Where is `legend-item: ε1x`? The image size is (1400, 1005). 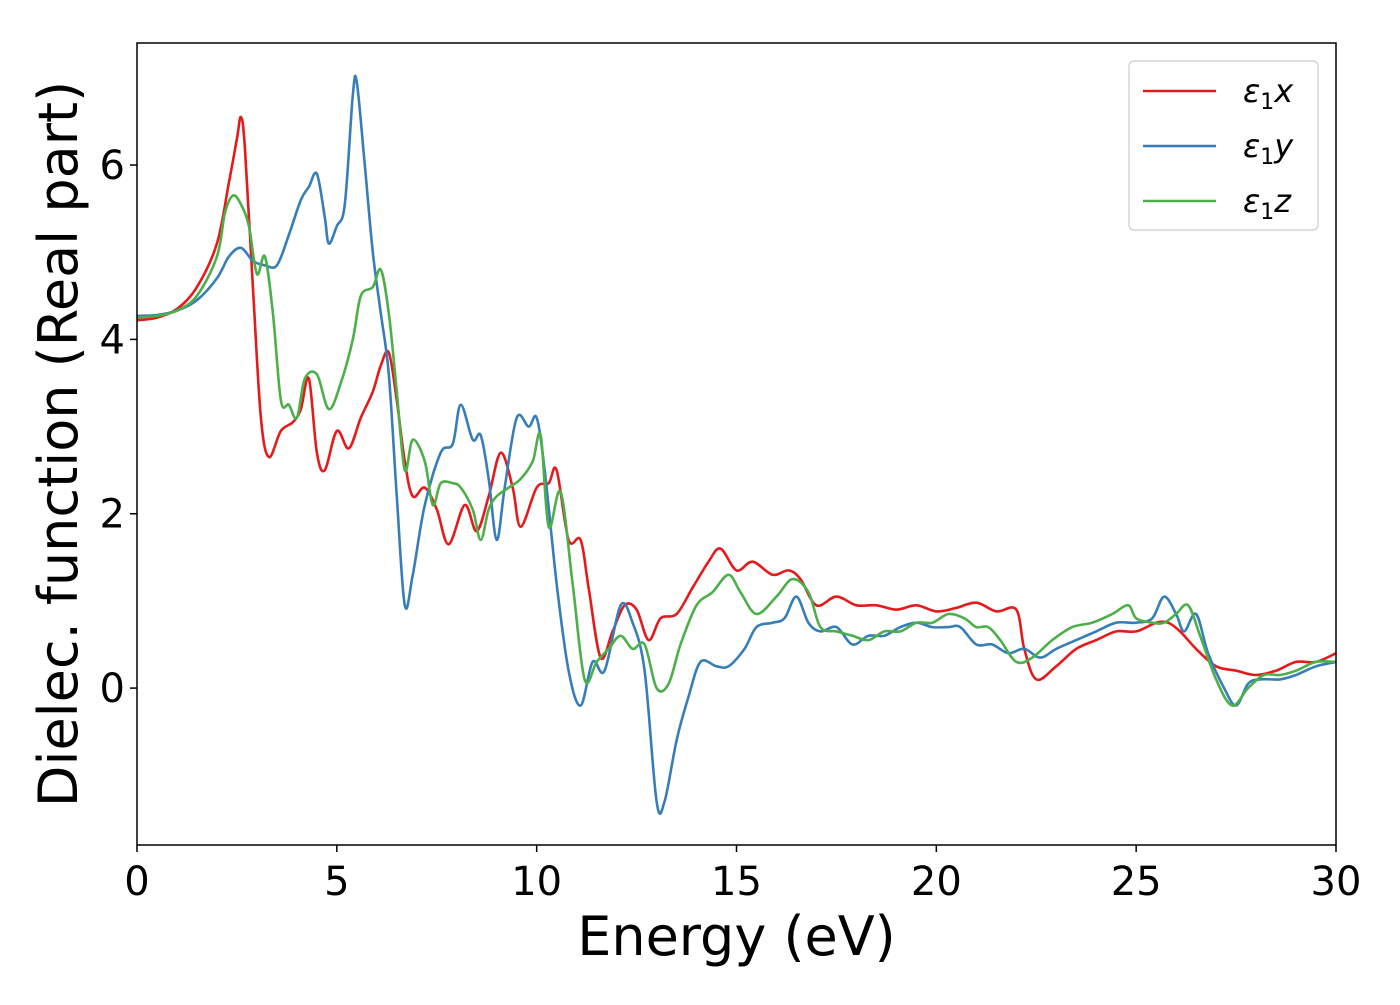 legend-item: ε1x is located at coordinates (1218, 93).